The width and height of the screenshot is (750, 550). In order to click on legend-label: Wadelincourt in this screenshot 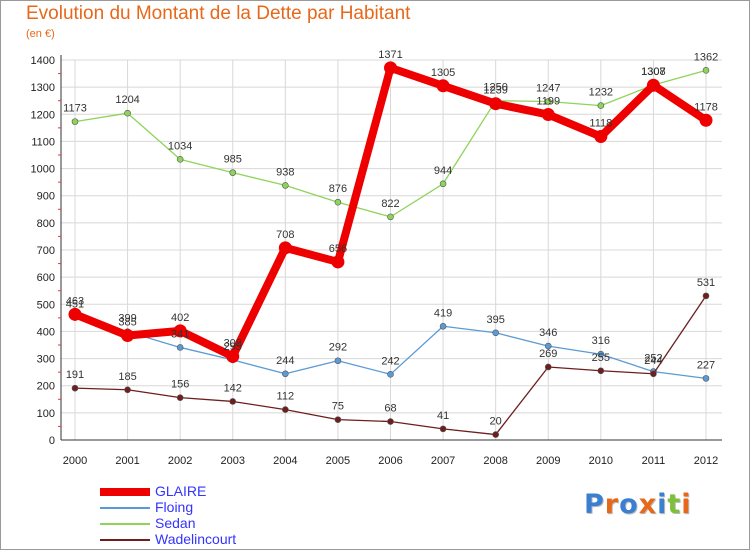, I will do `click(196, 539)`.